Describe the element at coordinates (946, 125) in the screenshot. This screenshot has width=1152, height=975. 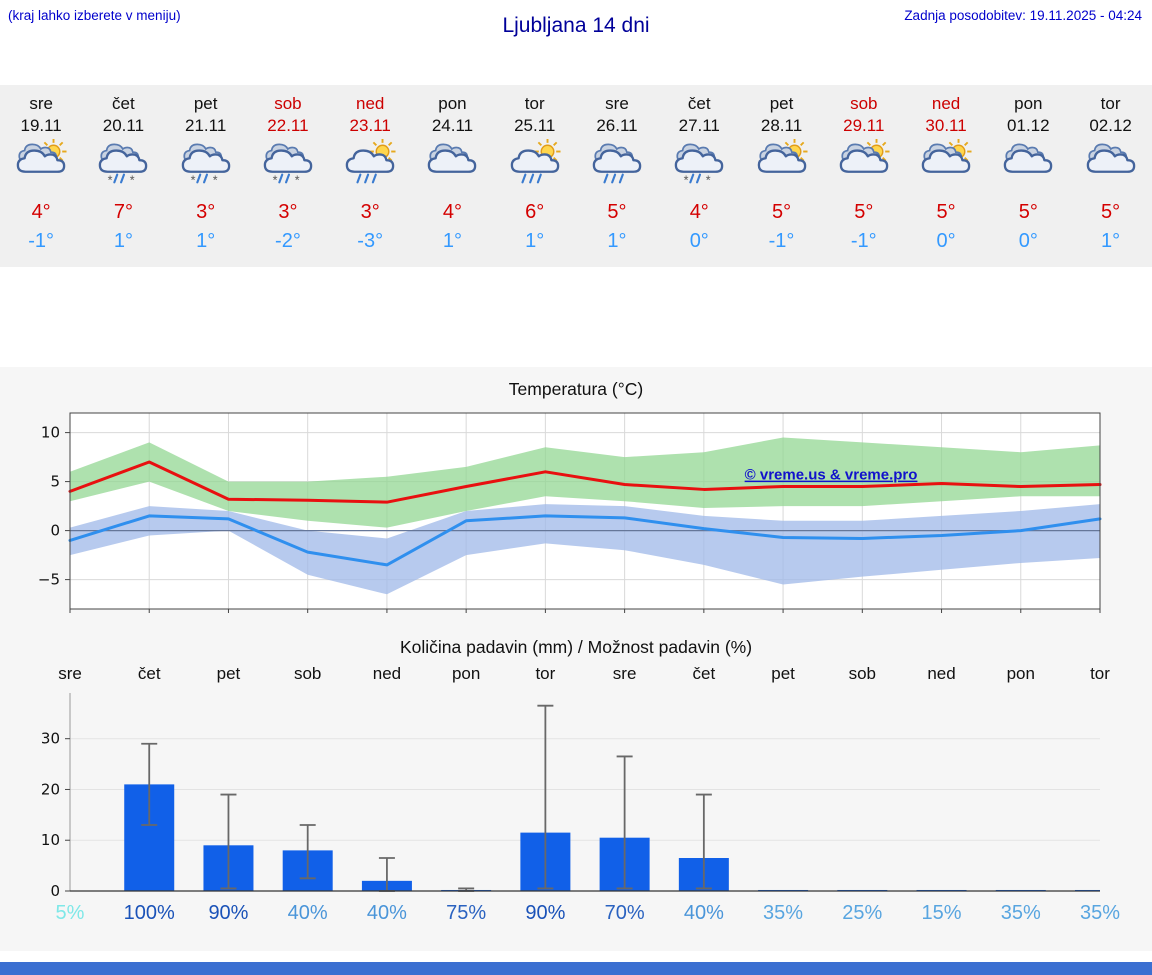
I see `day-date: 30.11` at that location.